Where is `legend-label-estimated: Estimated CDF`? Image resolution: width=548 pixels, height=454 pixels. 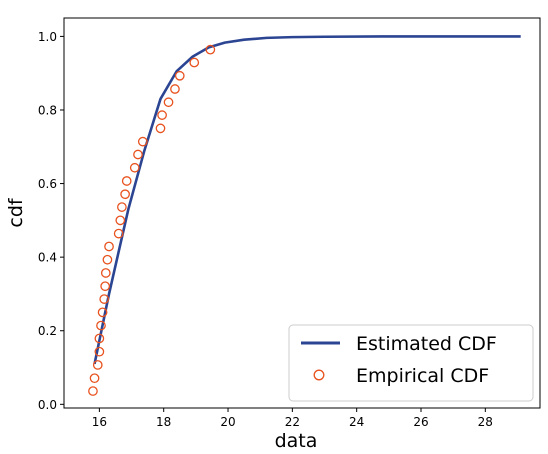 legend-label-estimated: Estimated CDF is located at coordinates (426, 344).